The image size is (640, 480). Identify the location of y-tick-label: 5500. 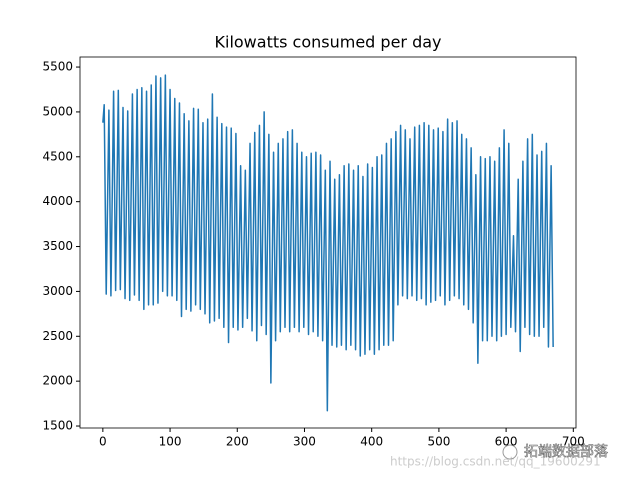
(57, 67).